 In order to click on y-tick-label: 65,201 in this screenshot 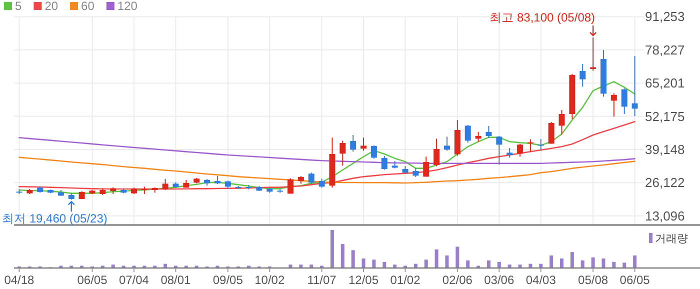, I will do `click(665, 83)`.